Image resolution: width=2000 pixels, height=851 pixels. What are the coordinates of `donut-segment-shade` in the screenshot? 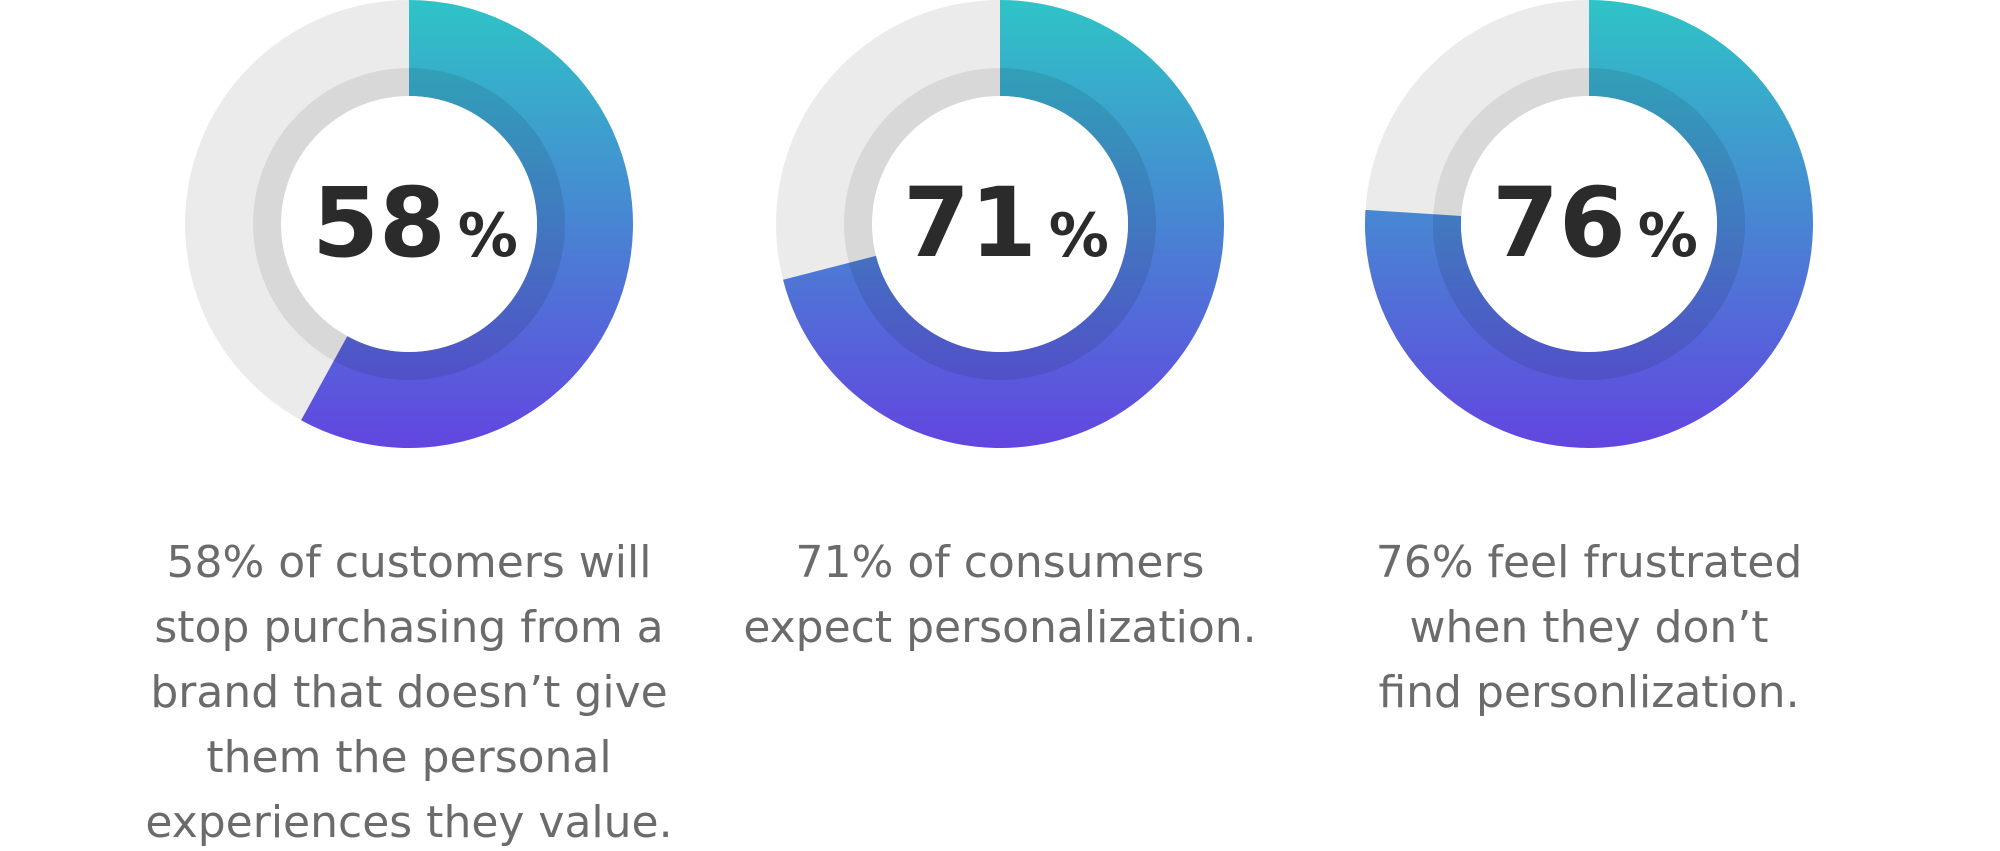 It's located at (449, 224).